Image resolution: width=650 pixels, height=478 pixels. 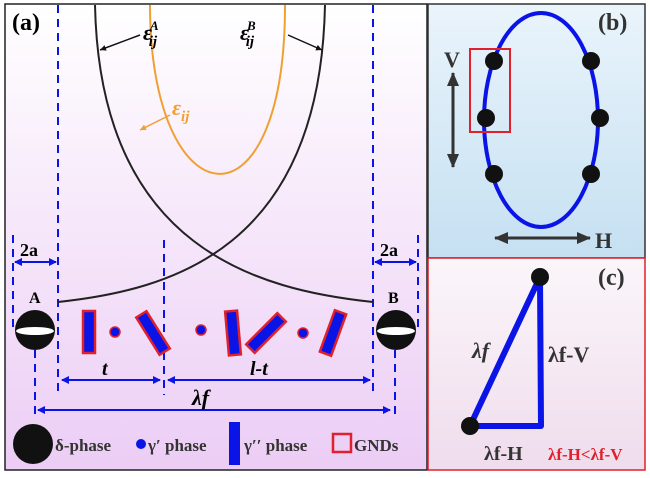 What do you see at coordinates (181, 110) in the screenshot?
I see `eps-label: εij` at bounding box center [181, 110].